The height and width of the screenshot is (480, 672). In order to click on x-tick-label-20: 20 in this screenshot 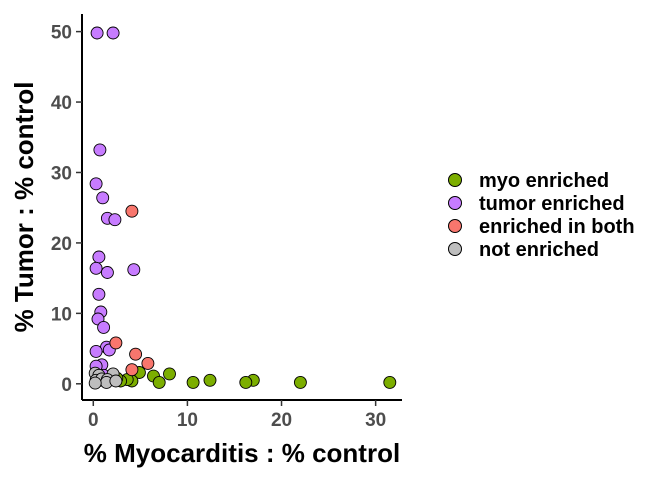, I will do `click(281, 420)`.